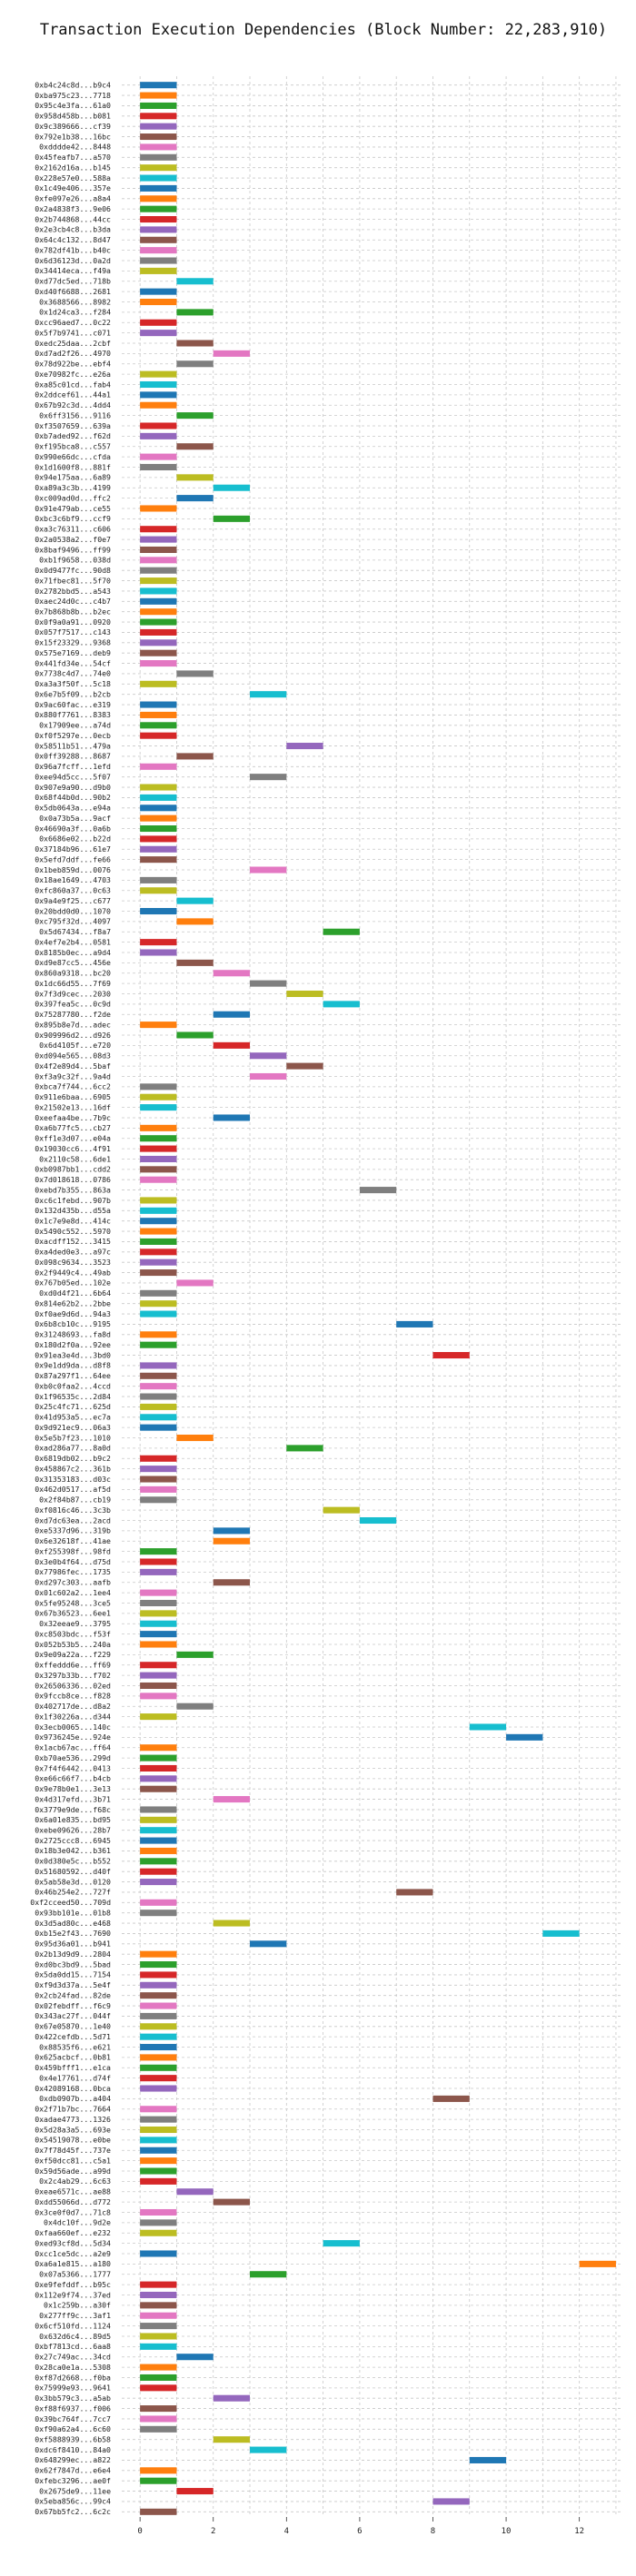 The image size is (636, 2576). What do you see at coordinates (73, 1912) in the screenshot?
I see `tx-label: 0x93bb101e...01b8` at bounding box center [73, 1912].